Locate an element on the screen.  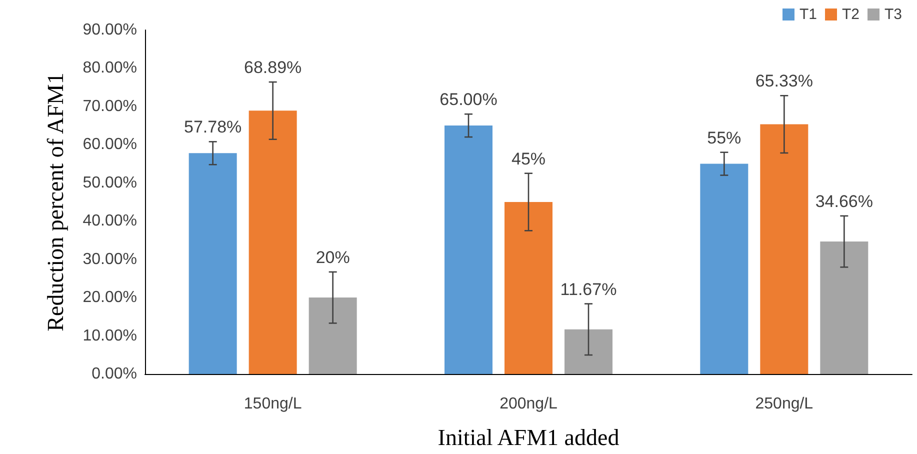
data-label: 11.67% is located at coordinates (588, 289).